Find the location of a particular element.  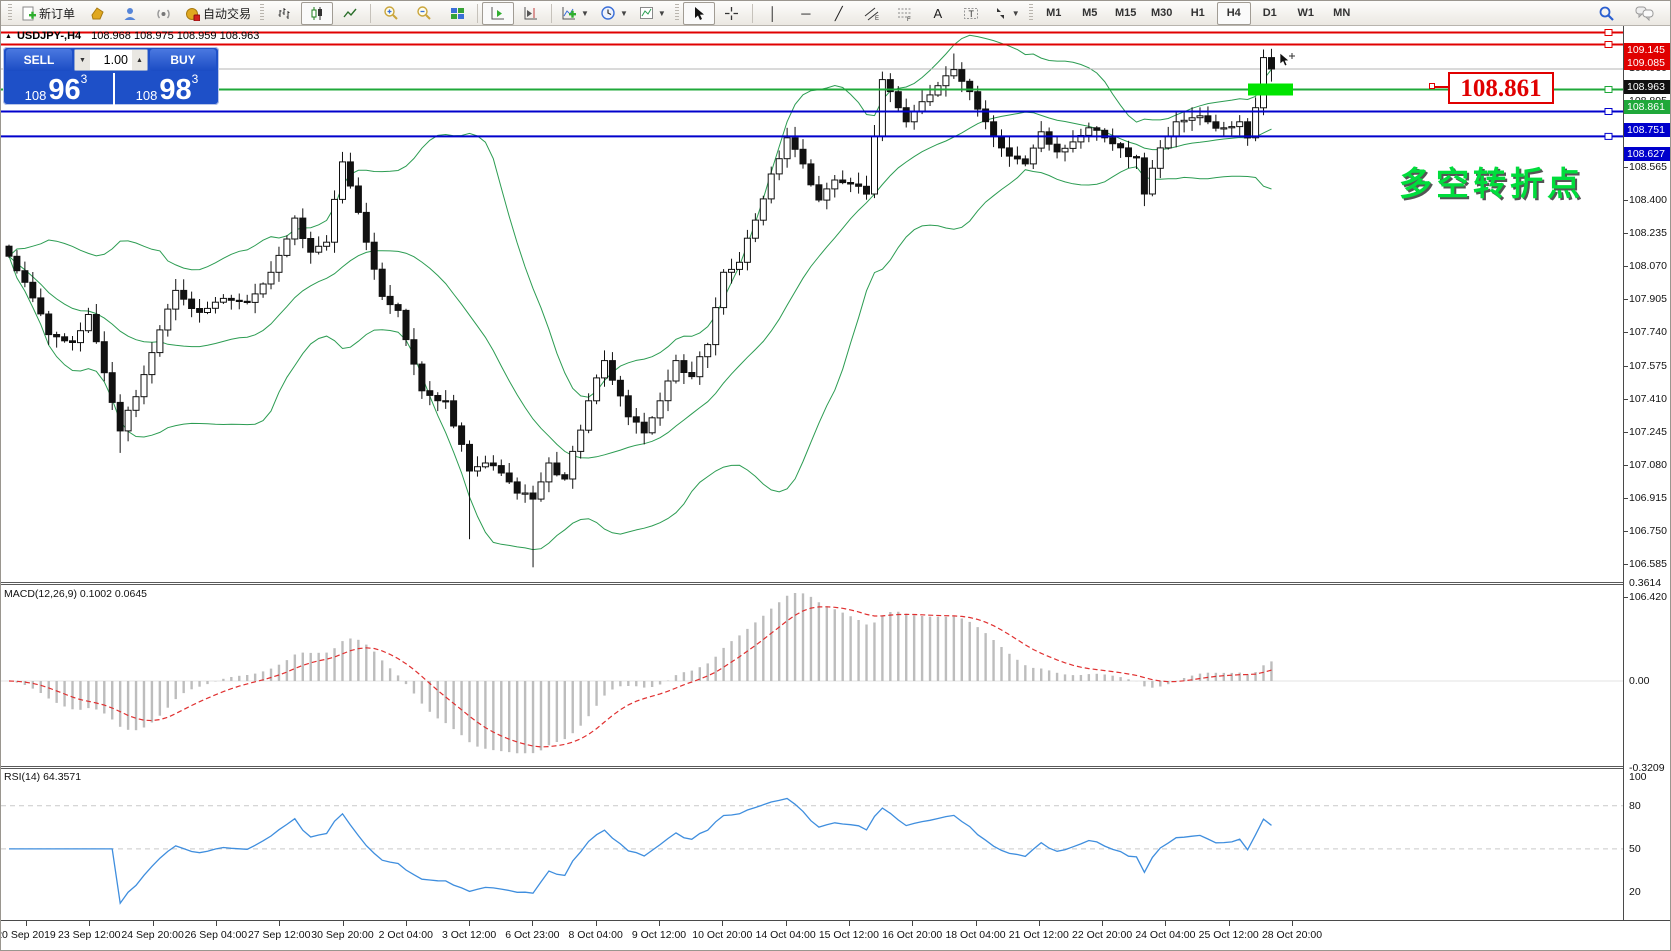

sell-button: SELL is located at coordinates (39, 60).